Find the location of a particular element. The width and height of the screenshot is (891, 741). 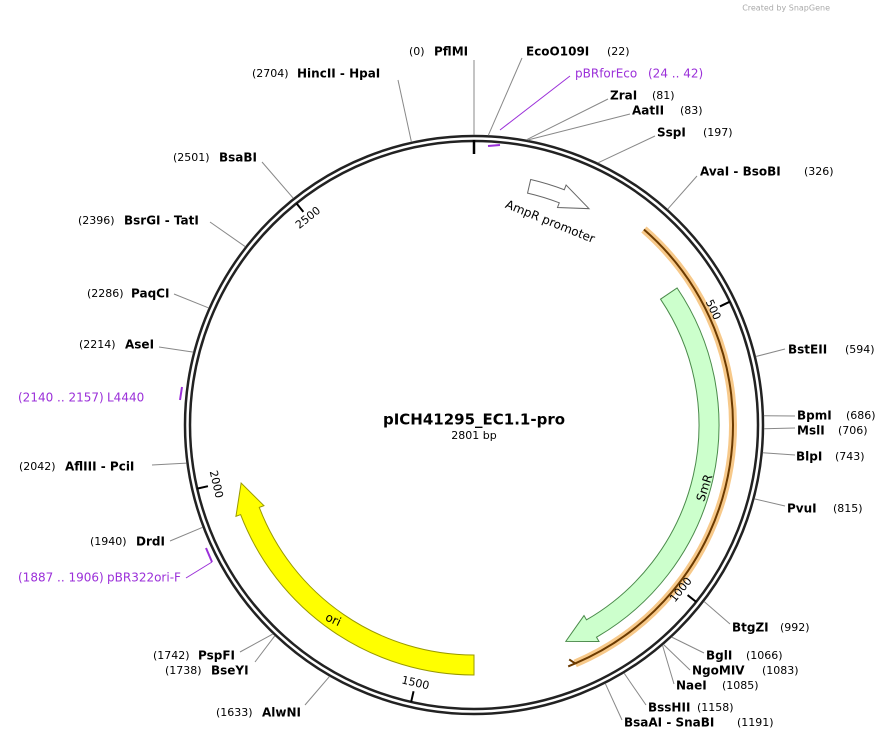

site-name: BsrGI - TatI is located at coordinates (161, 221).